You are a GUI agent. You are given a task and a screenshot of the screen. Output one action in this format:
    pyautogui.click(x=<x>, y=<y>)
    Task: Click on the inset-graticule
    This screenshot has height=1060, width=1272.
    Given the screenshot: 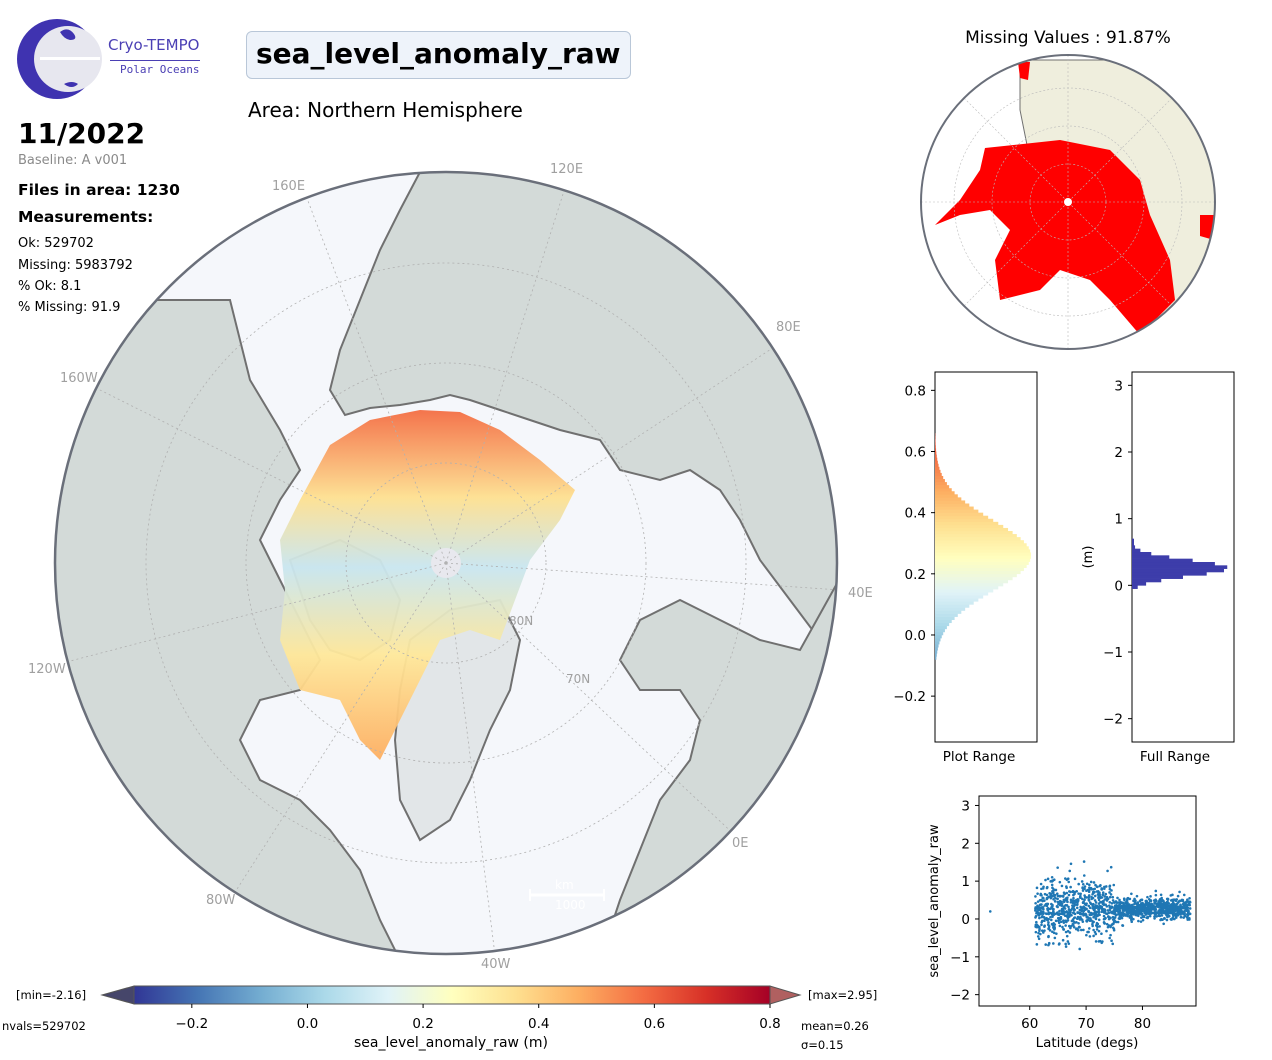 What is the action you would take?
    pyautogui.click(x=1068, y=202)
    